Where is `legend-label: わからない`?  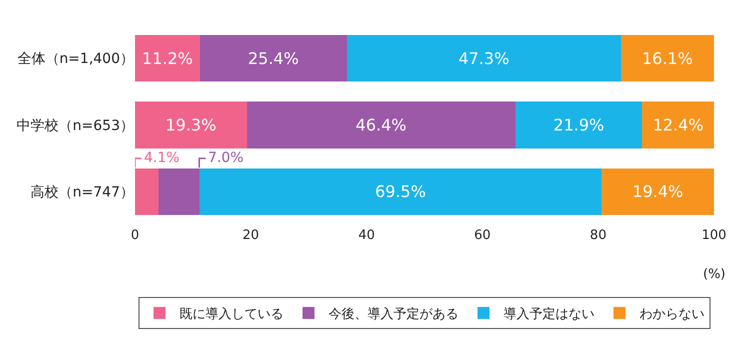 legend-label: わからない is located at coordinates (672, 314).